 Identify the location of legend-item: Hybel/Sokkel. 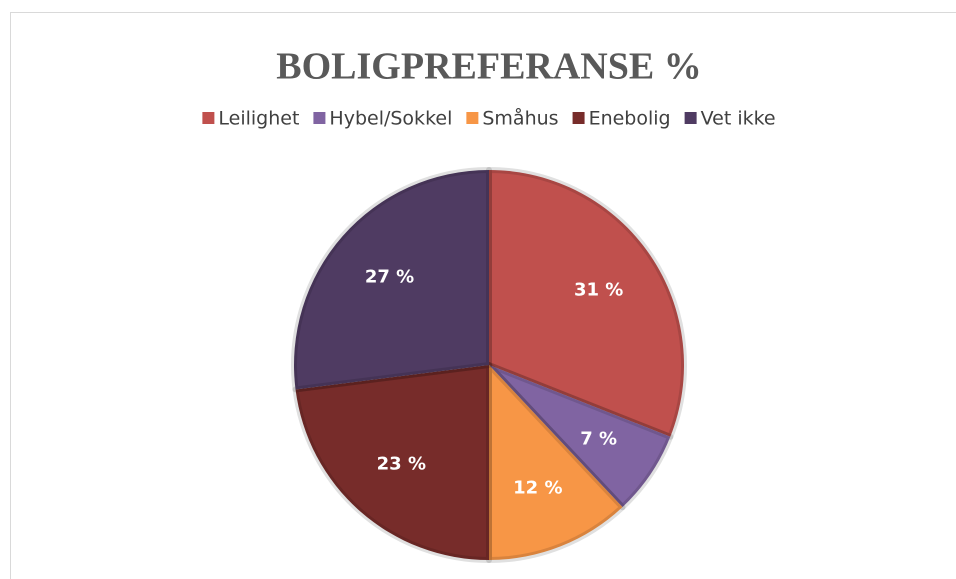
(382, 119).